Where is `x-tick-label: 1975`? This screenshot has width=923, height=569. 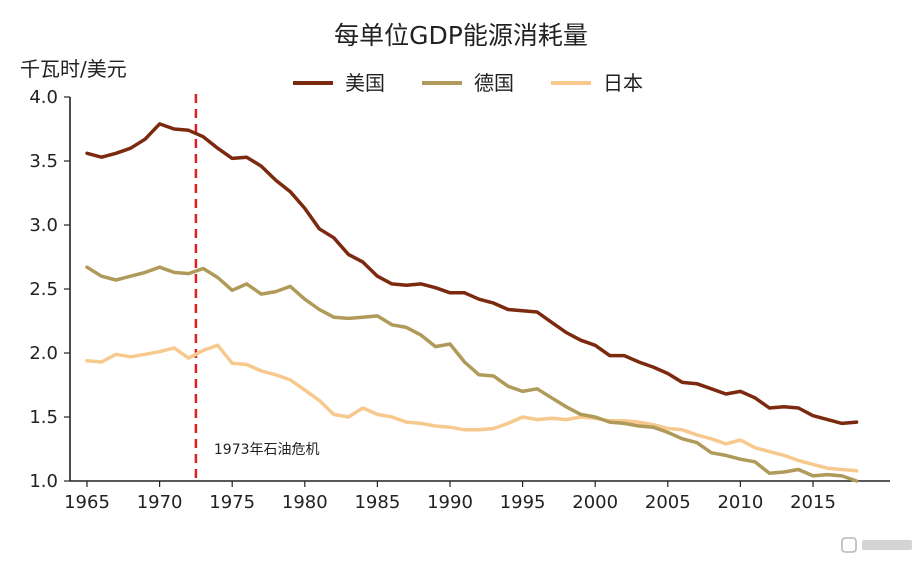
x-tick-label: 1975 is located at coordinates (232, 502).